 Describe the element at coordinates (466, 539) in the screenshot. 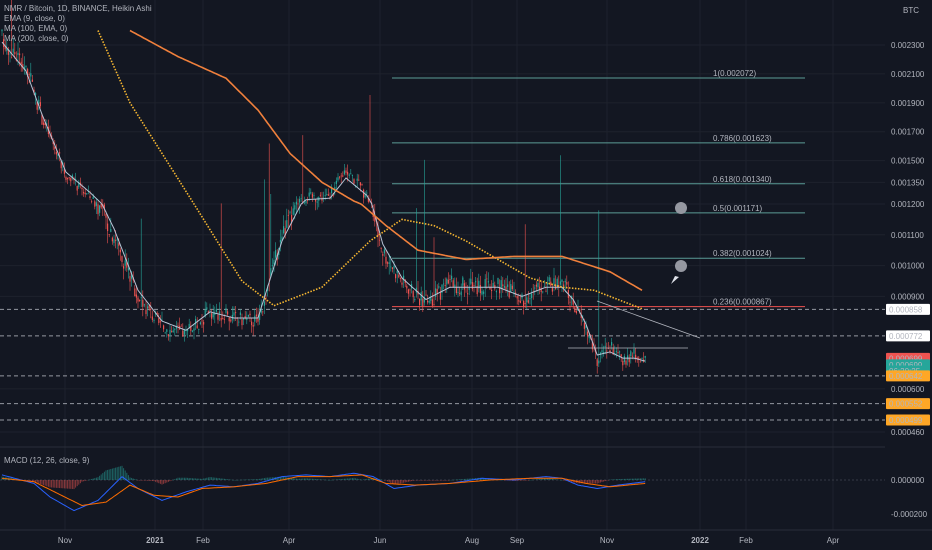

I see `time-axis: Nov 2021 Feb Apr Jun Aug Sep Nov 2022 Feb Apr` at that location.